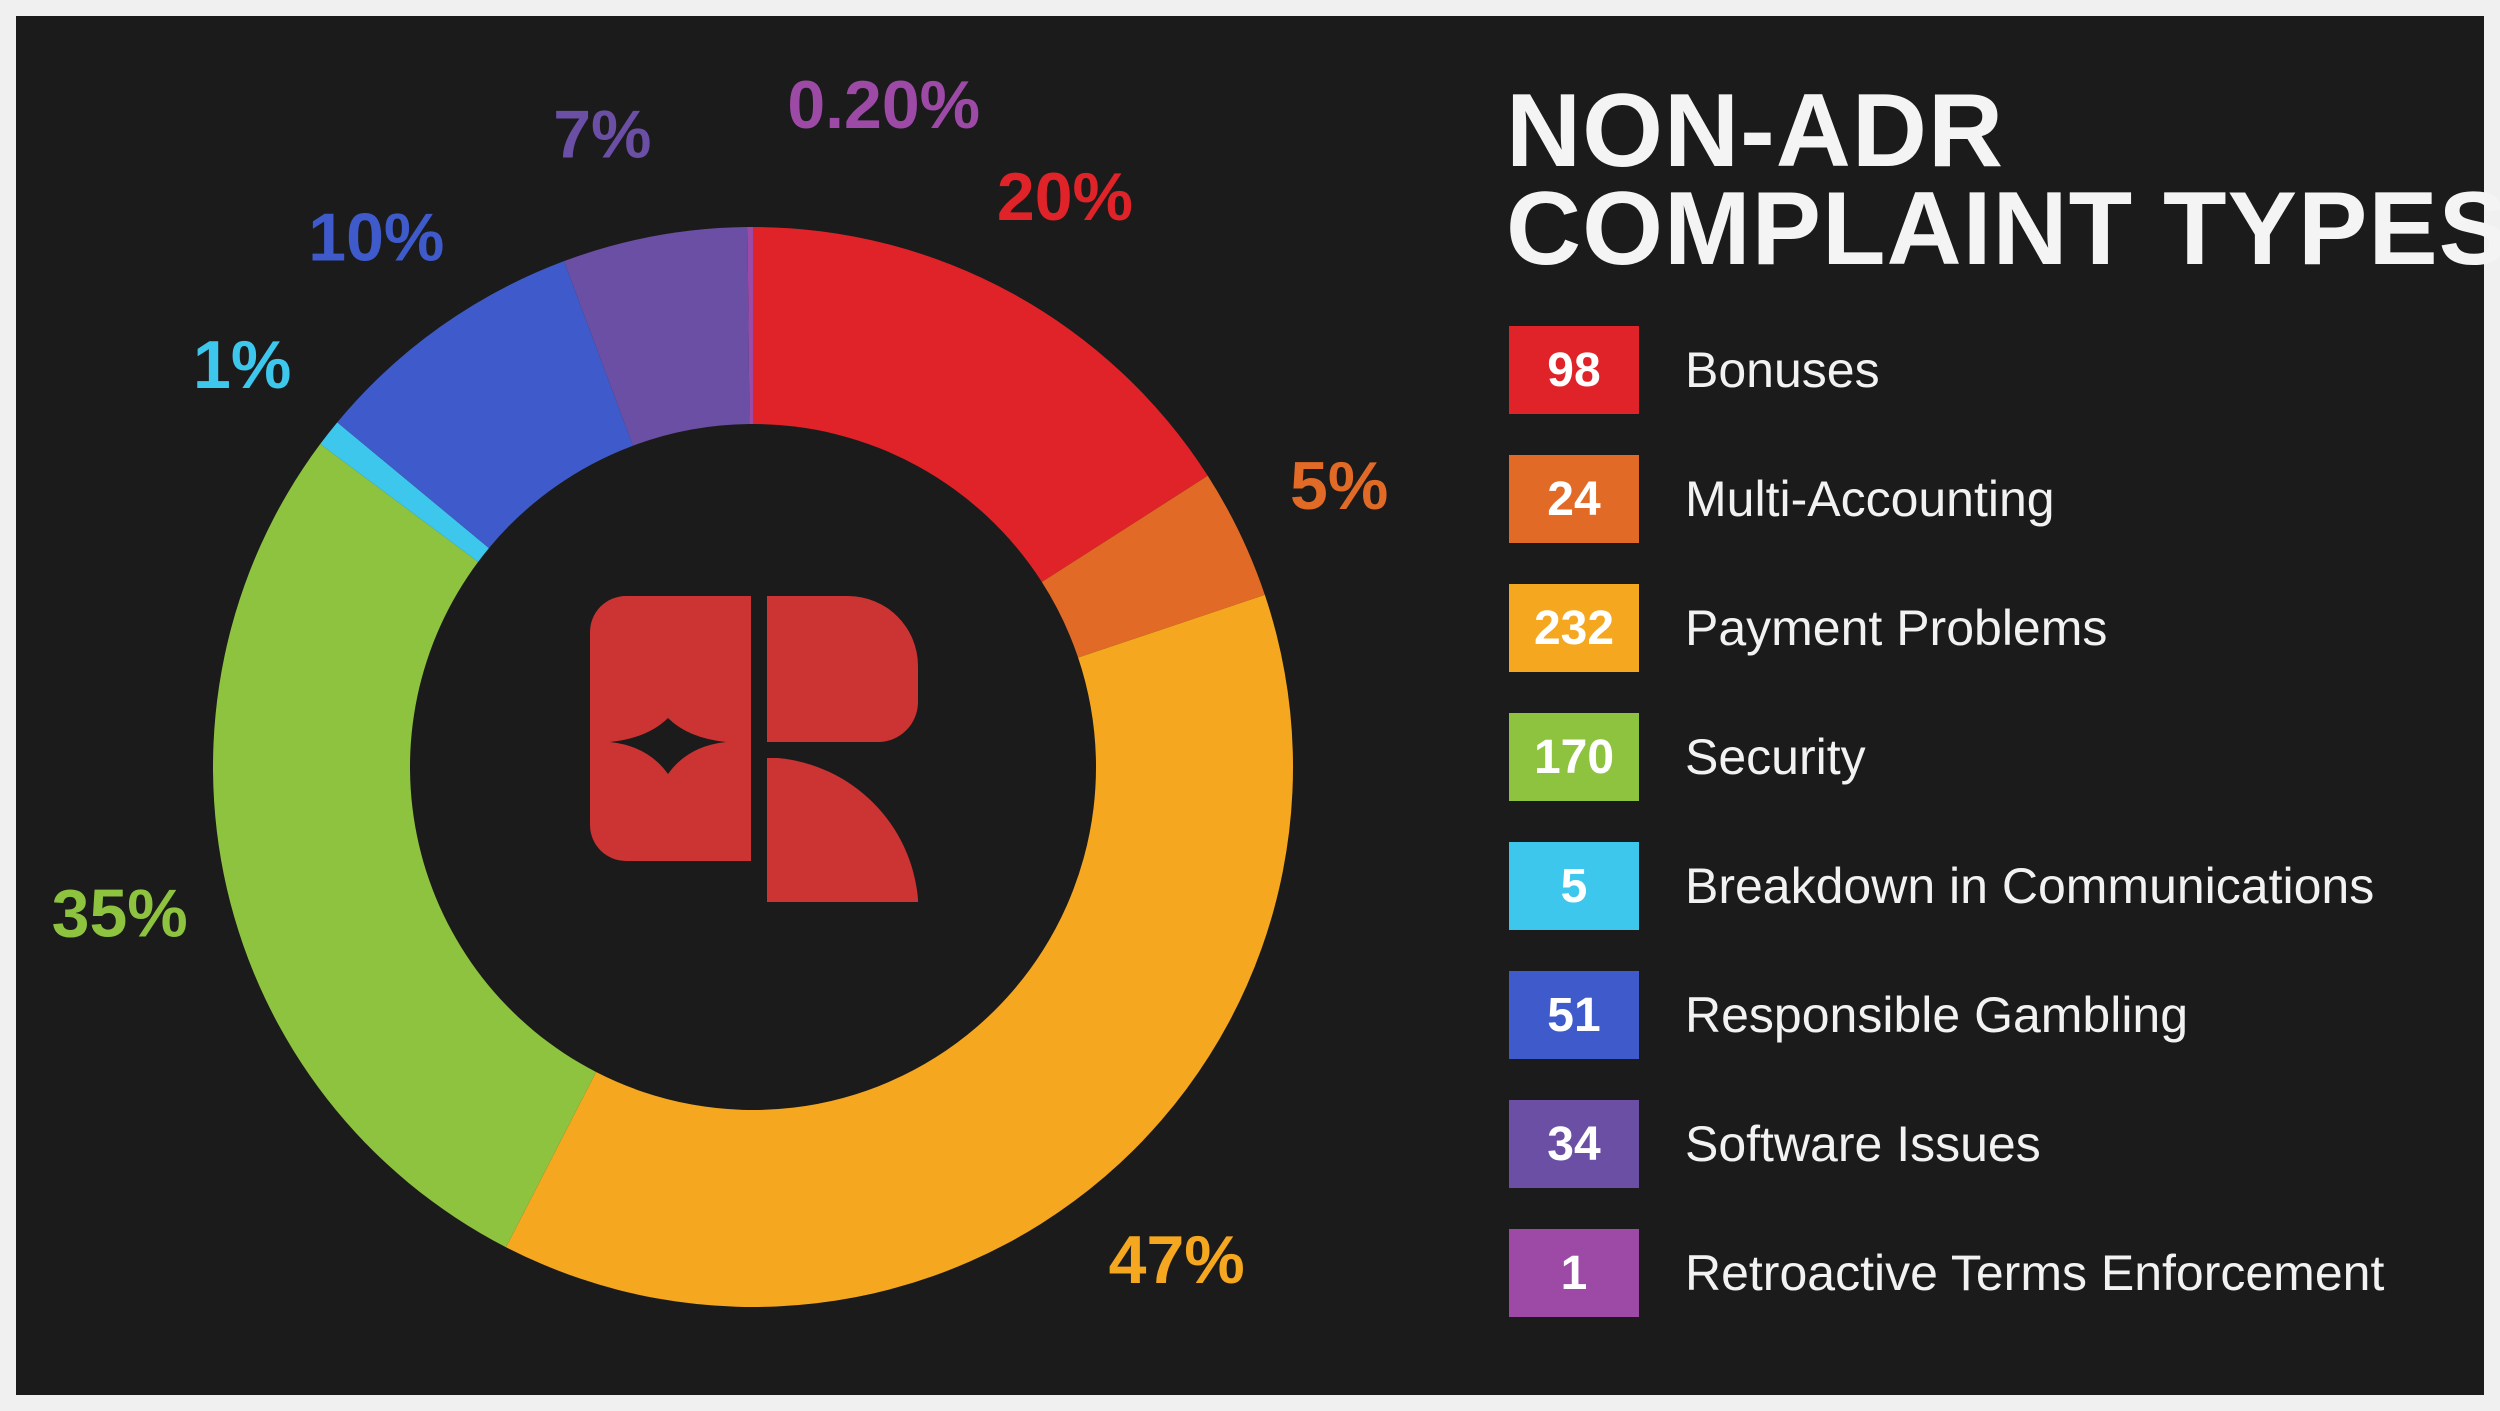  I want to click on donut-slice-breakdown-in-communications, so click(404, 492).